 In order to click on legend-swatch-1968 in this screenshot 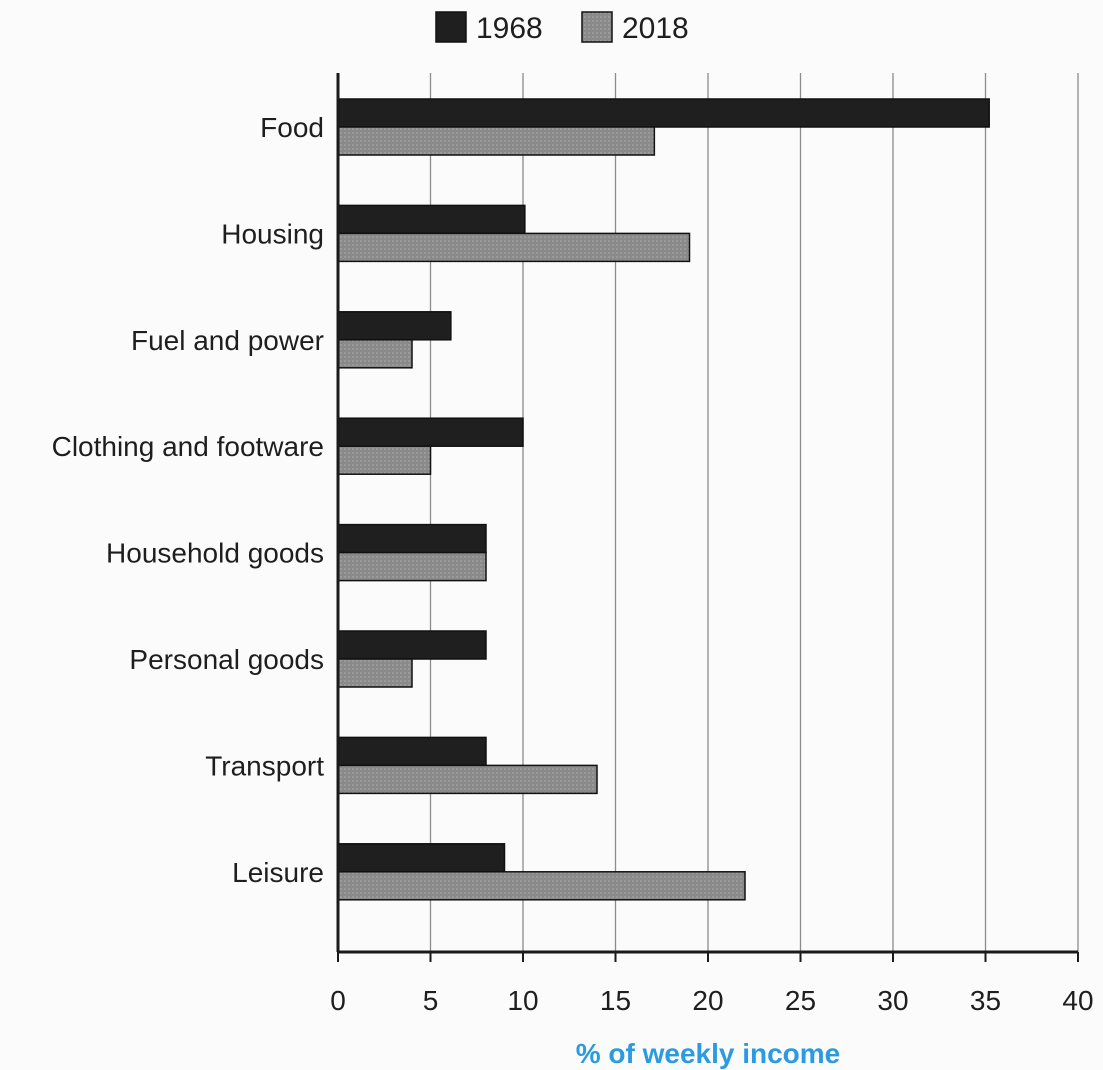, I will do `click(451, 27)`.